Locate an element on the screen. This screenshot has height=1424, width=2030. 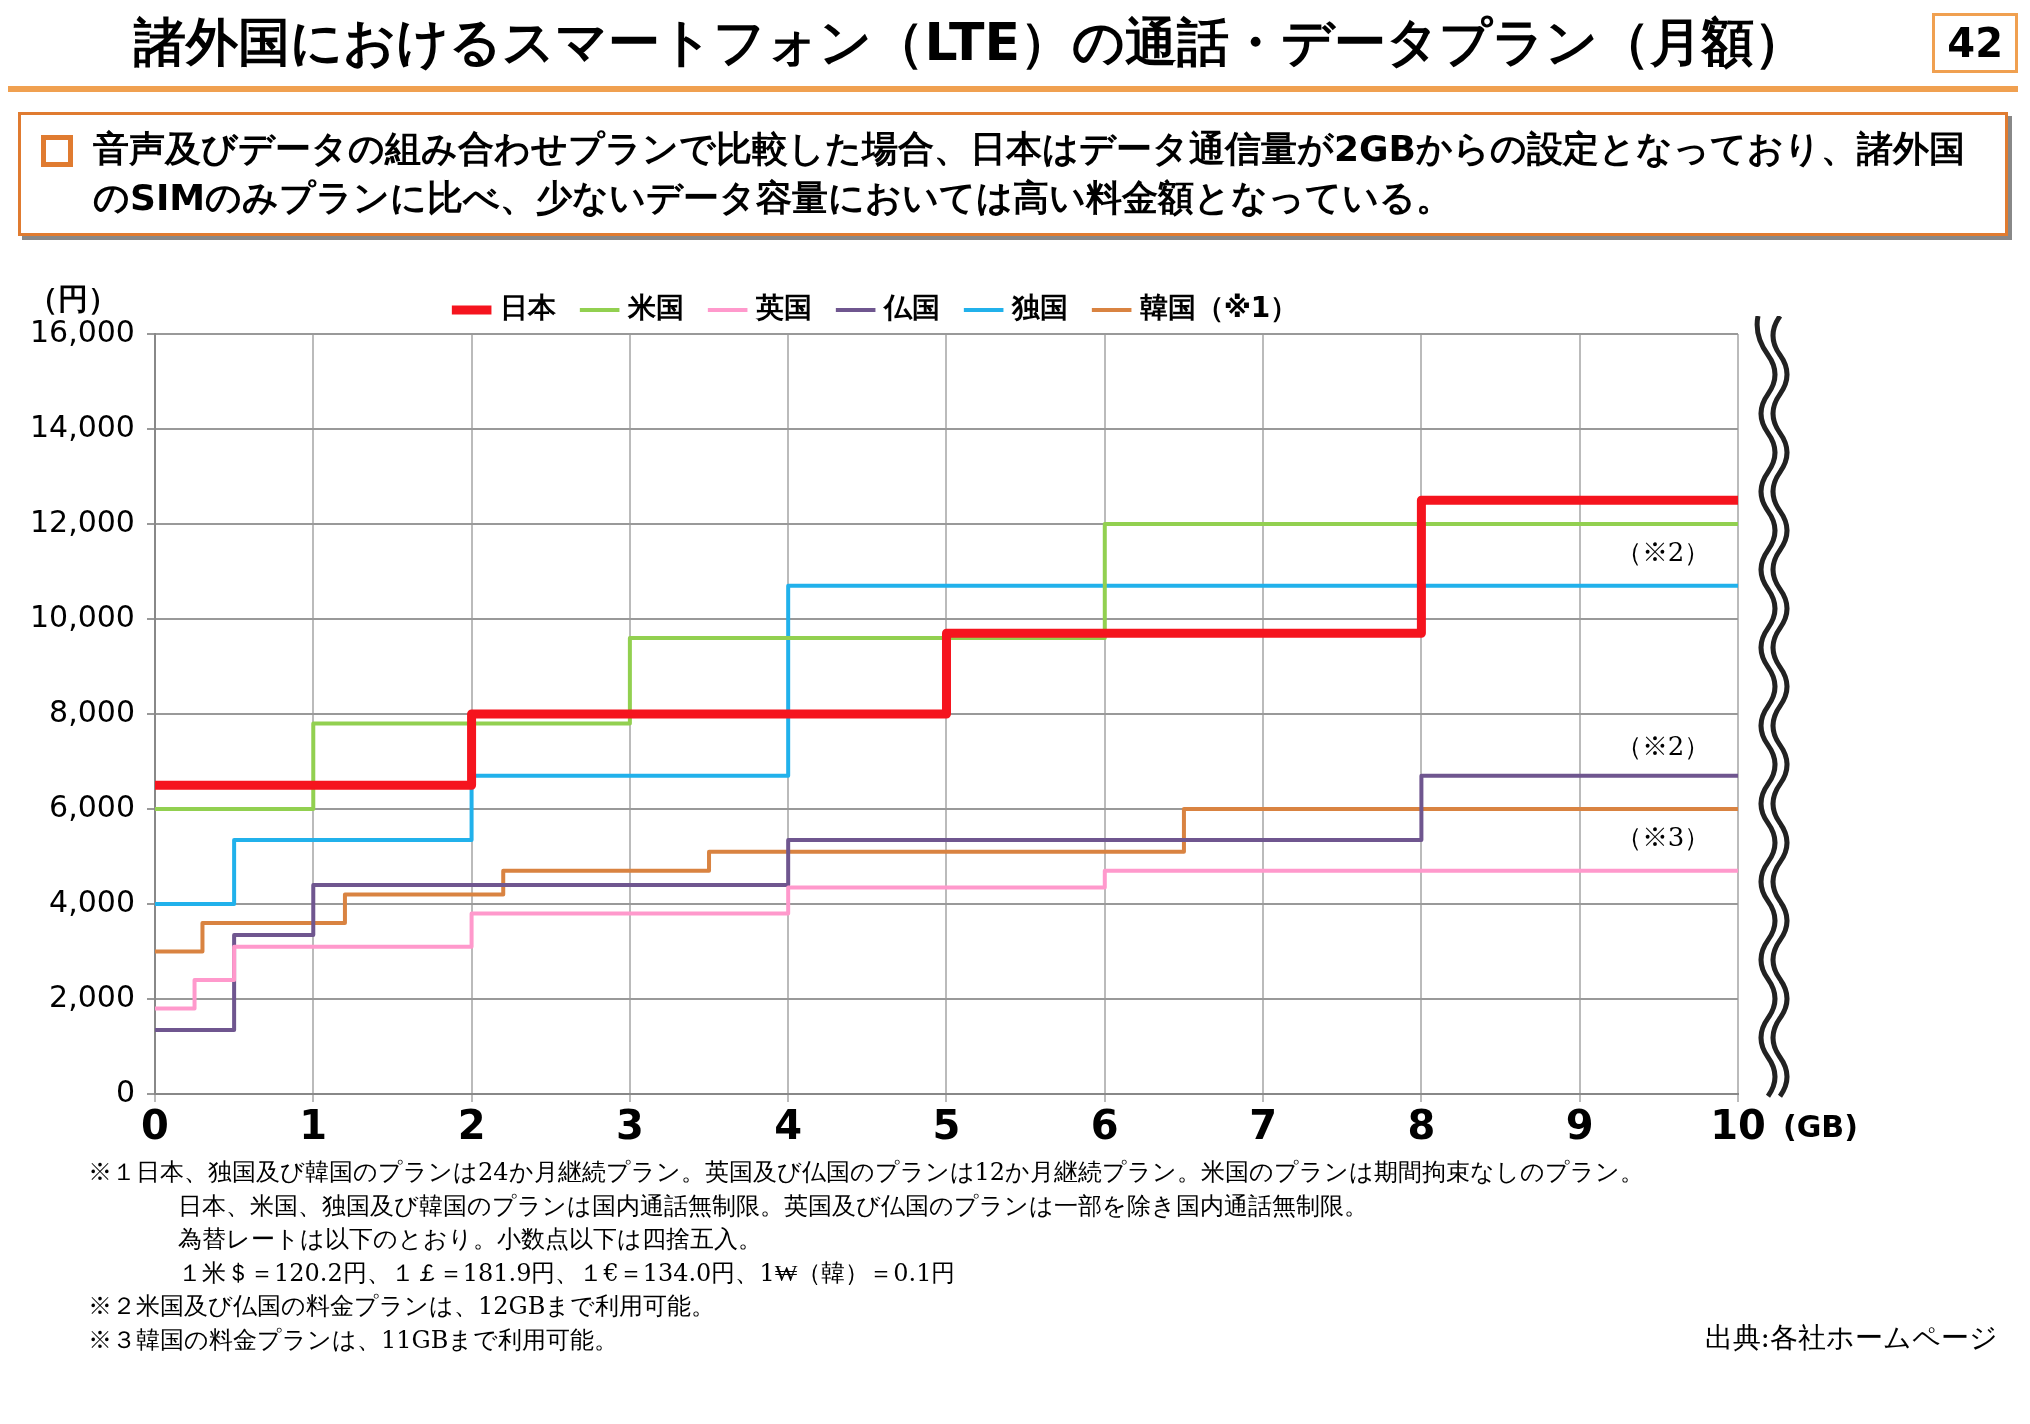
x-tick-label: 10 is located at coordinates (1738, 1125).